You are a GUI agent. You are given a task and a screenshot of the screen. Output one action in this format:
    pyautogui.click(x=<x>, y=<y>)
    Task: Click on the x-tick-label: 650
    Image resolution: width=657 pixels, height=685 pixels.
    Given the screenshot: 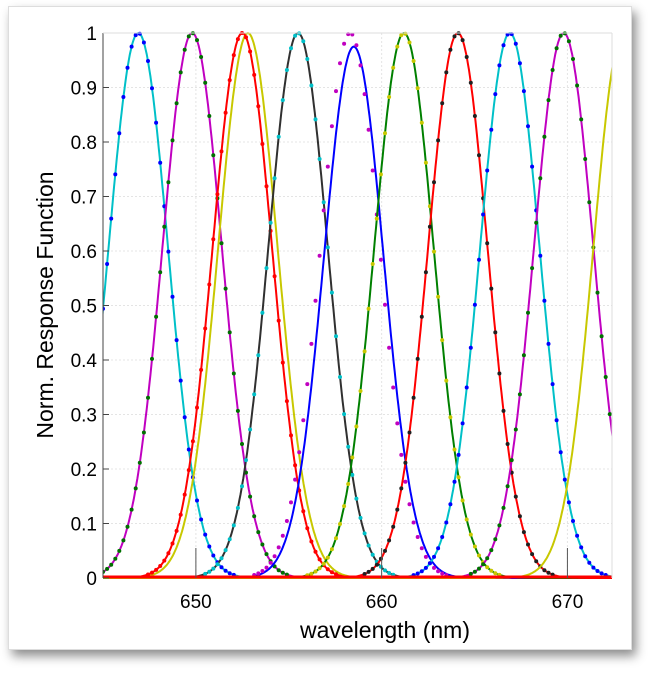 What is the action you would take?
    pyautogui.click(x=196, y=602)
    